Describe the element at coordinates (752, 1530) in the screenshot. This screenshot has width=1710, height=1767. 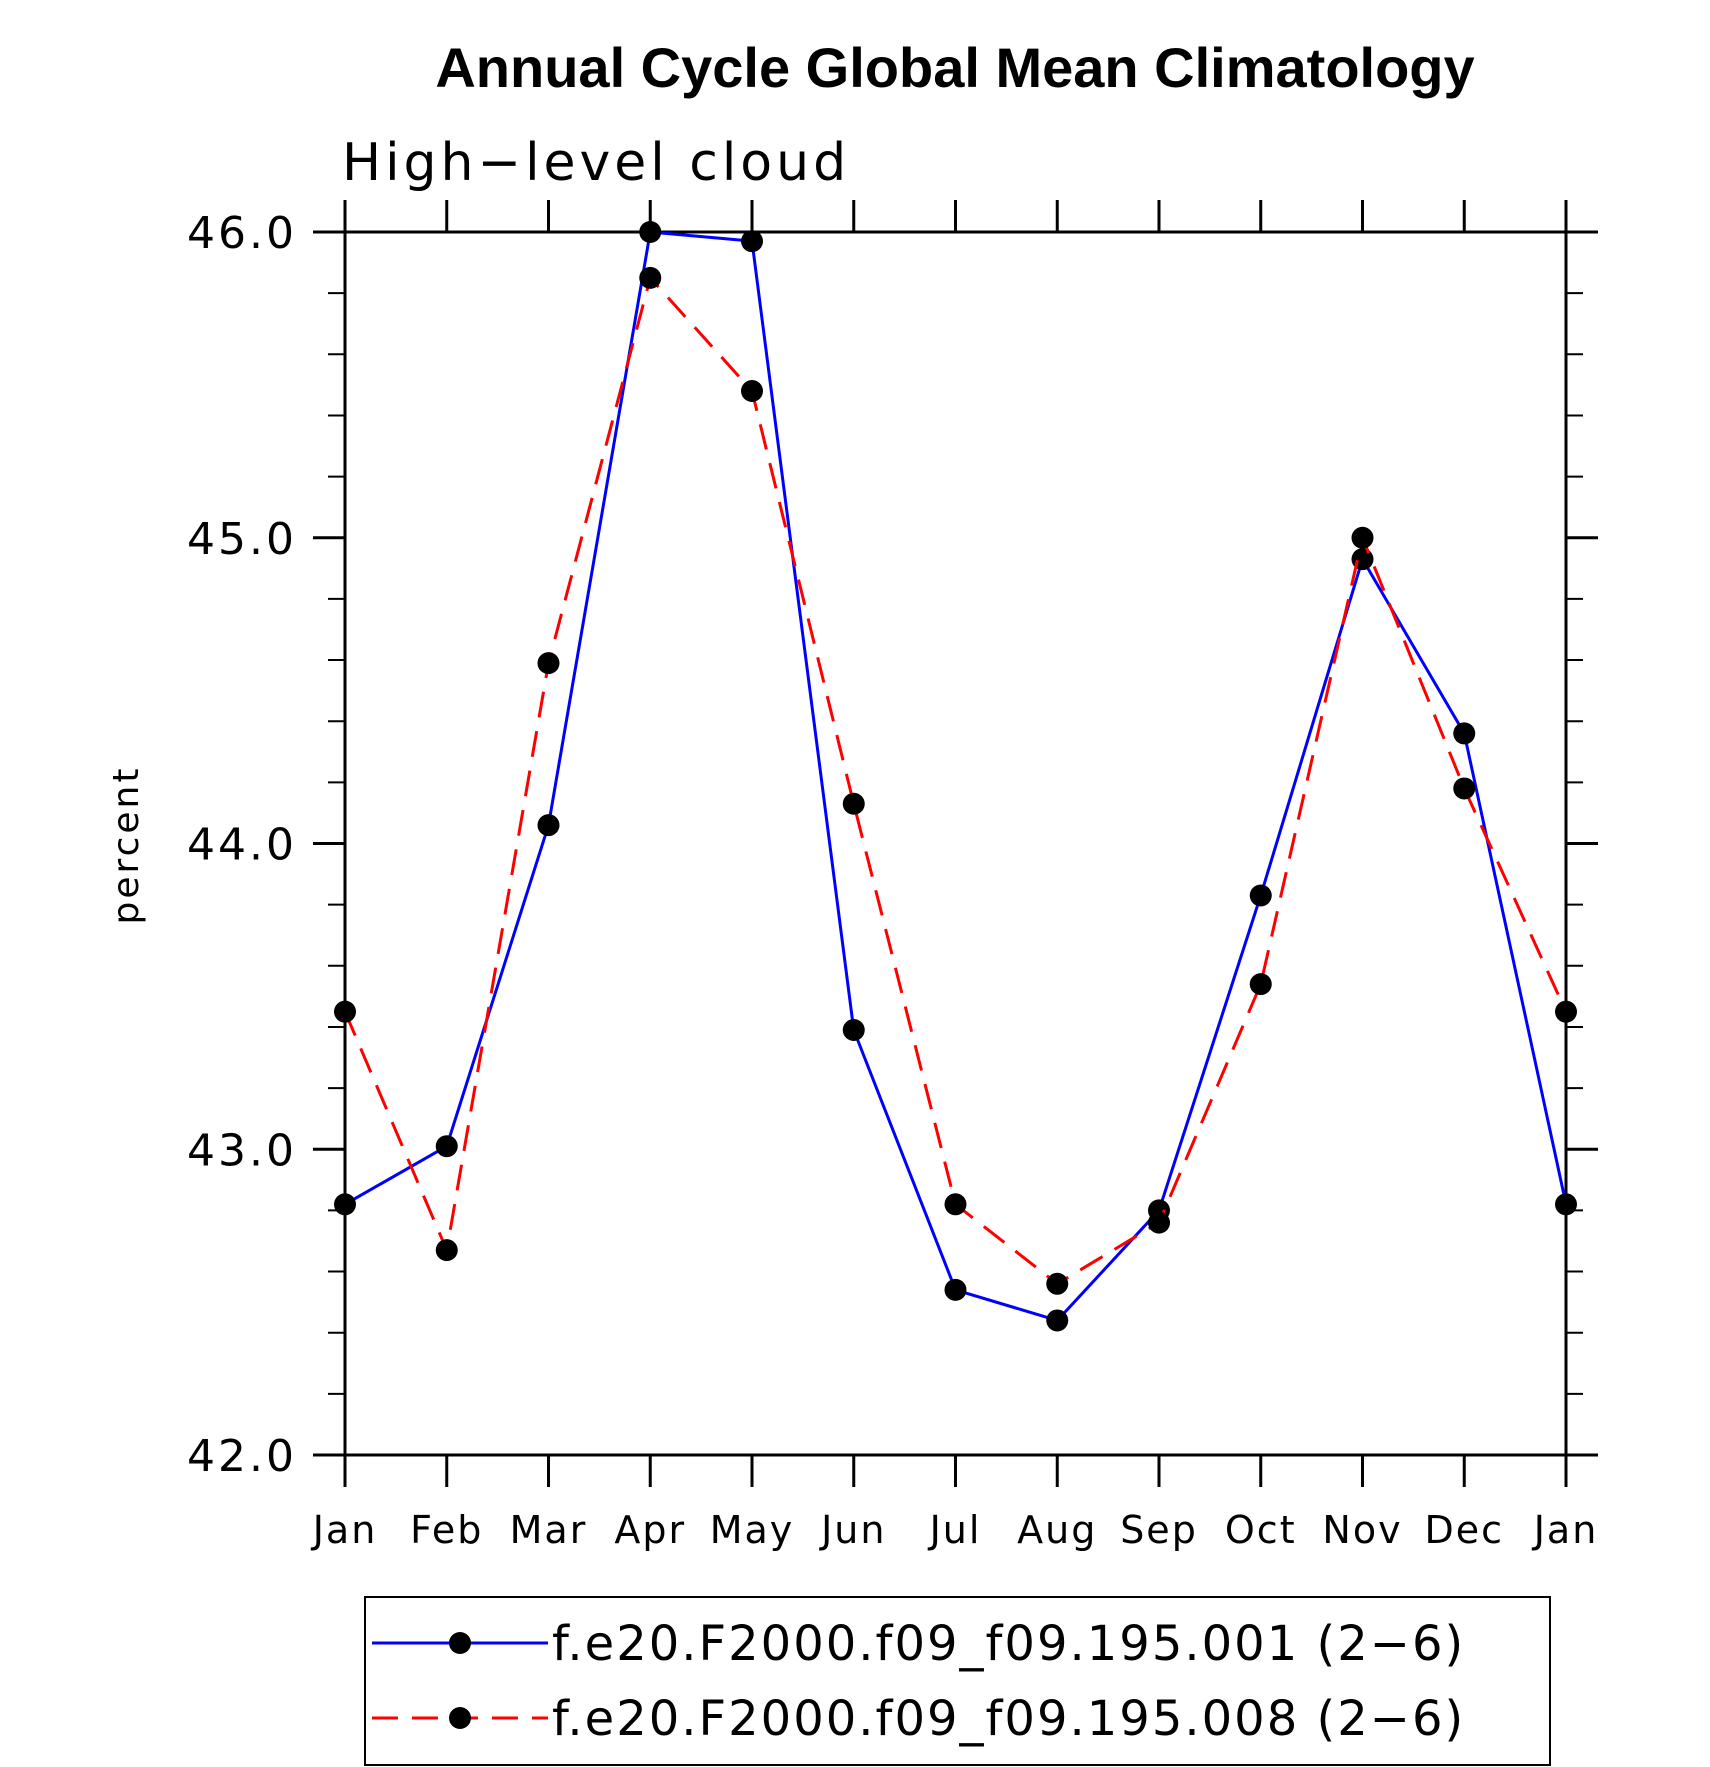
I see `x-tick-label: May` at that location.